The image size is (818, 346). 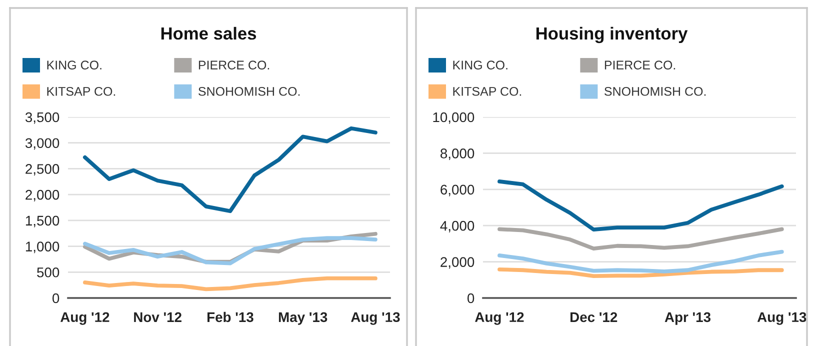 I want to click on y-tick-label: 10,000, so click(x=453, y=118).